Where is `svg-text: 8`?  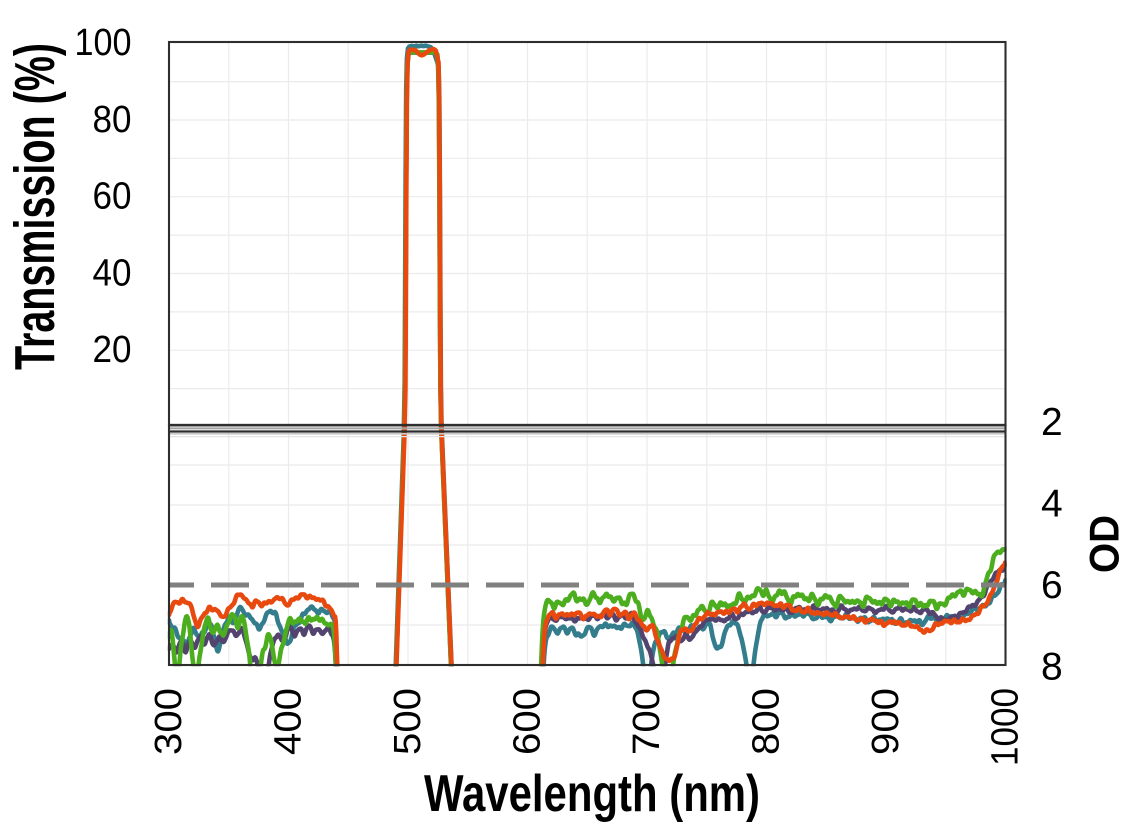 svg-text: 8 is located at coordinates (1052, 667).